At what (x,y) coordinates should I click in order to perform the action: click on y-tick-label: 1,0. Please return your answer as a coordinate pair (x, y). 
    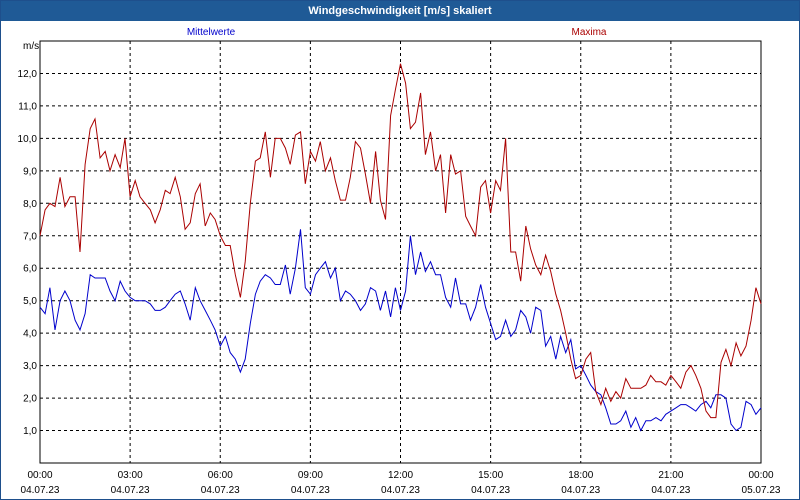
    Looking at the image, I should click on (30, 431).